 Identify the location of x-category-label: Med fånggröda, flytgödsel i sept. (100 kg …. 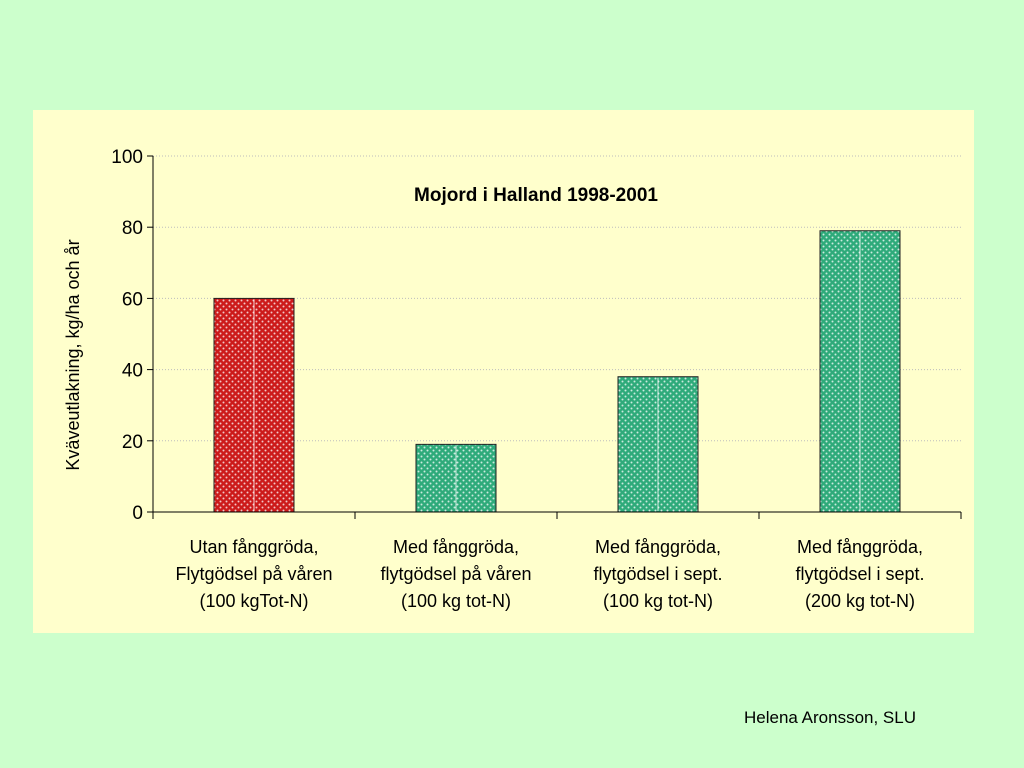
(657, 574).